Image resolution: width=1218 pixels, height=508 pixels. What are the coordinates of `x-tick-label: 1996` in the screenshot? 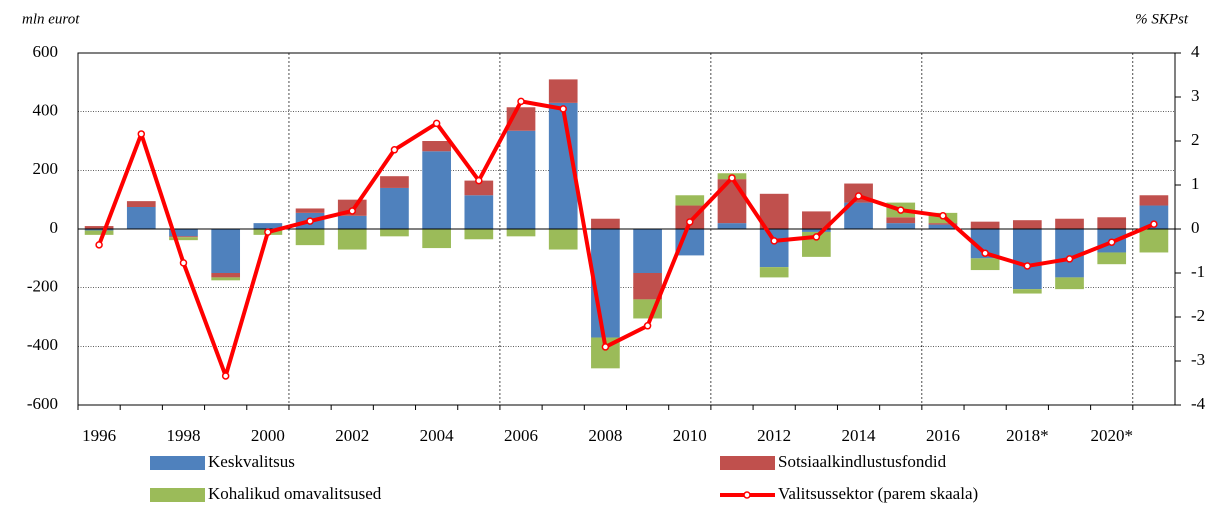 It's located at (99, 435).